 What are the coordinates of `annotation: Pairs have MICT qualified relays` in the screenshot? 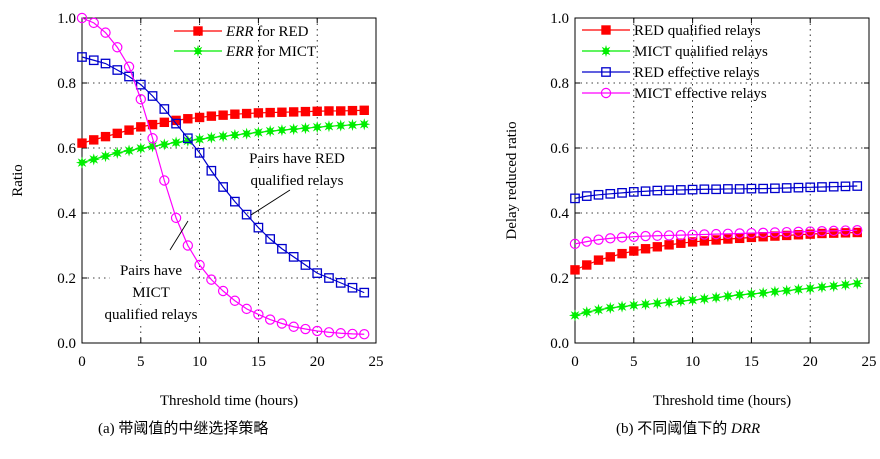 It's located at (151, 271).